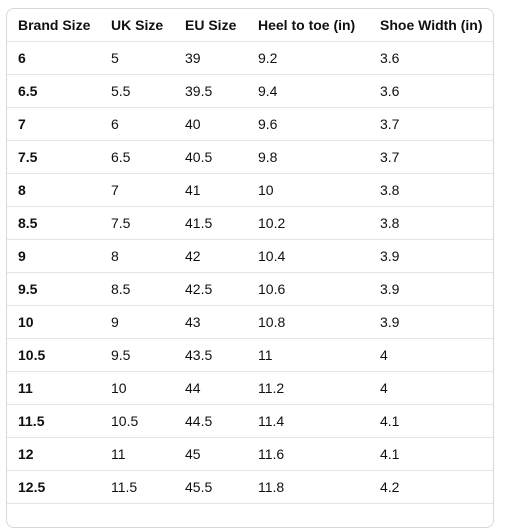 The width and height of the screenshot is (506, 528). I want to click on cell-heel-to-toe: 10.4, so click(308, 256).